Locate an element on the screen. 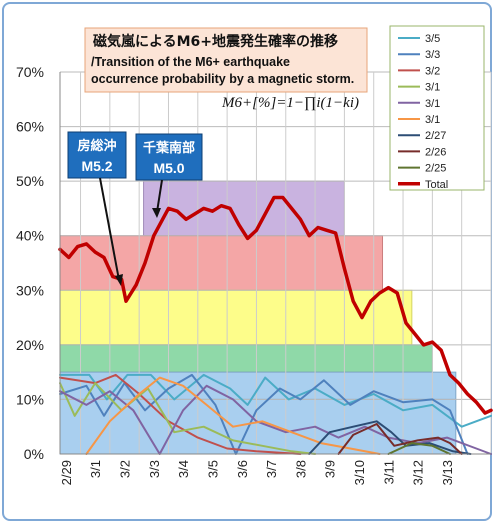  x-tick-label: 3/5 is located at coordinates (212, 469).